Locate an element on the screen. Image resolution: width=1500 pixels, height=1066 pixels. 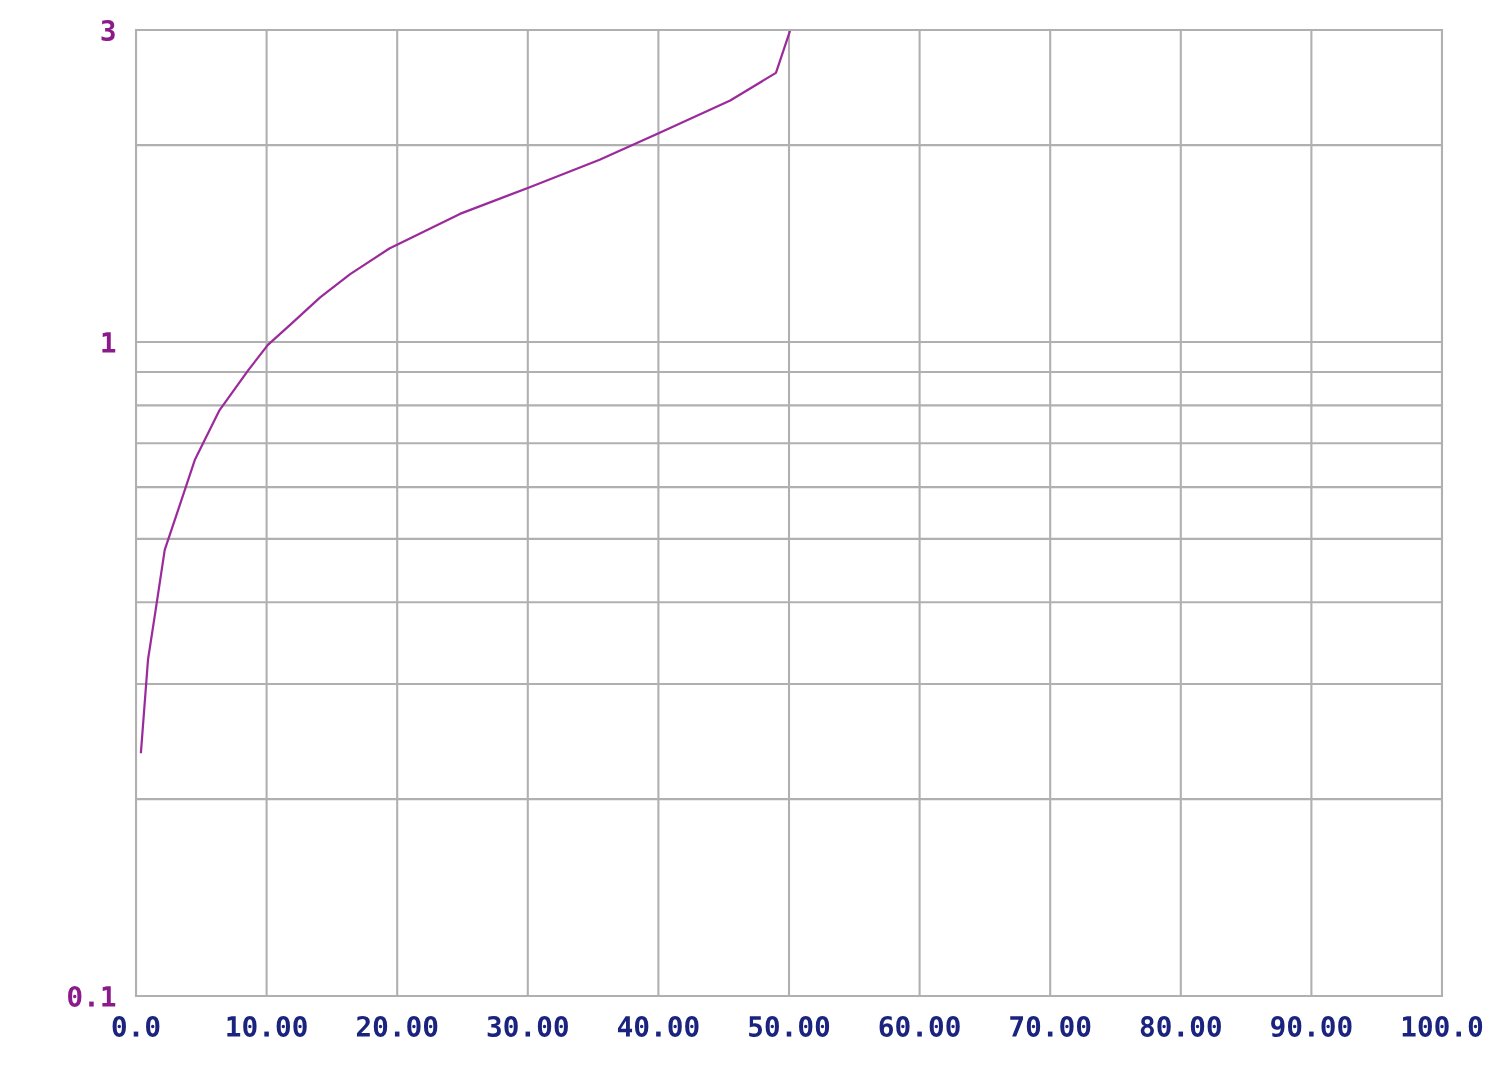
x-tick-label: 50.00 is located at coordinates (789, 1026).